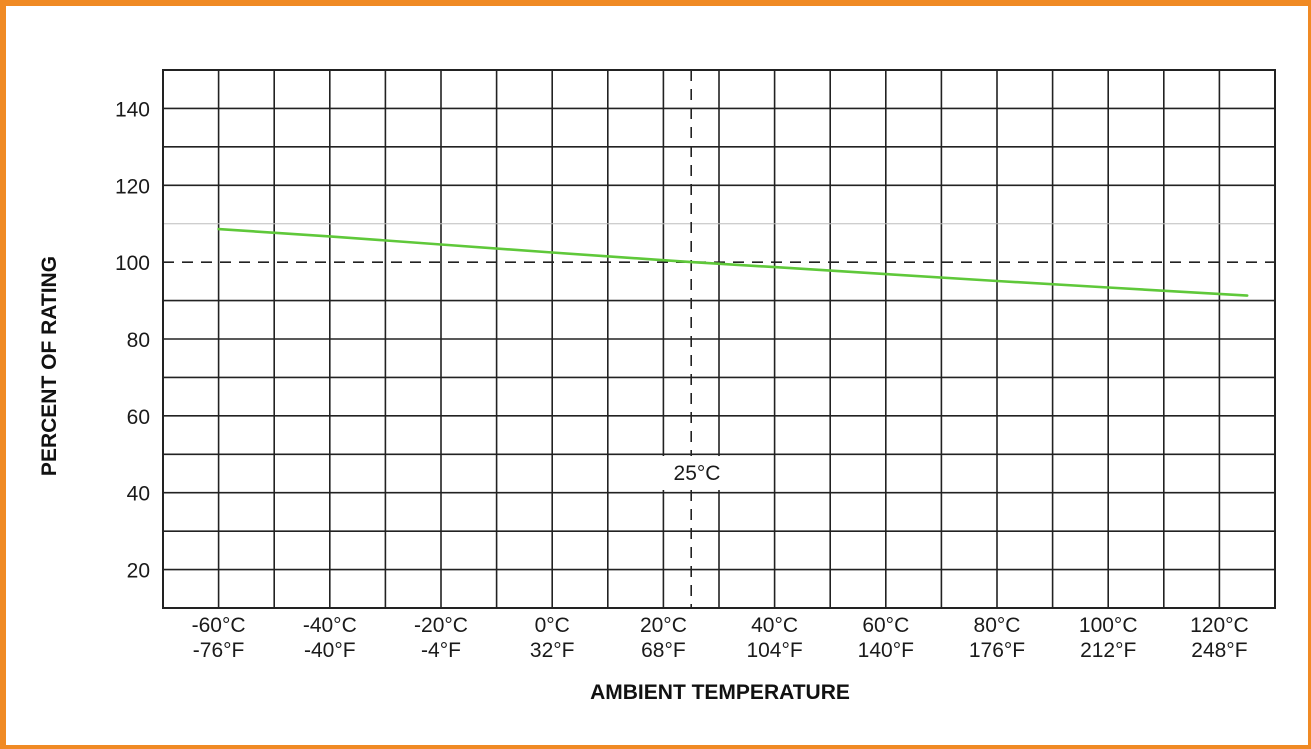 Image resolution: width=1311 pixels, height=749 pixels. Describe the element at coordinates (330, 625) in the screenshot. I see `x-tick-label-celsius: -40°C` at that location.